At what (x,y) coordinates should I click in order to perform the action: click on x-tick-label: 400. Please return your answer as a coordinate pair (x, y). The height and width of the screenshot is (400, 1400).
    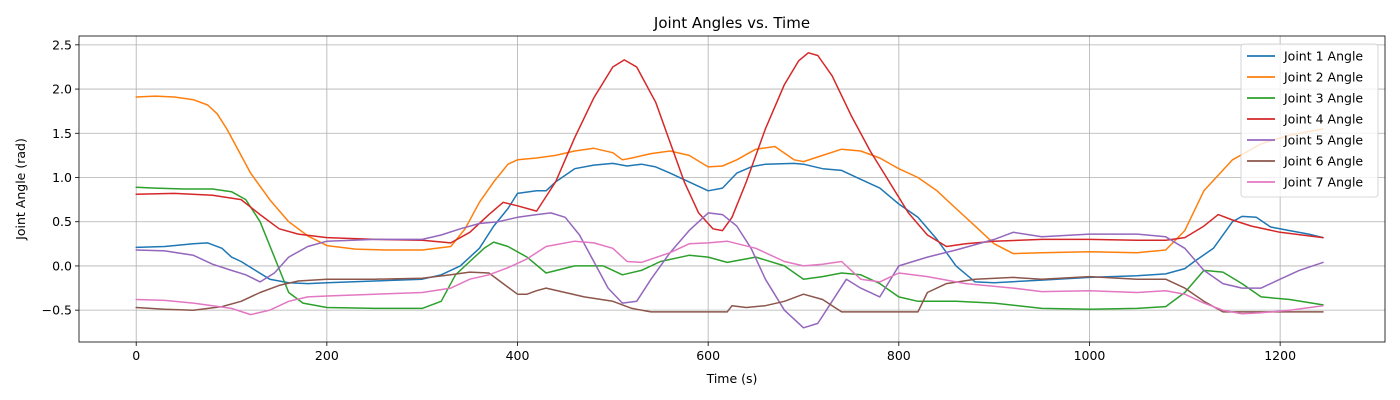
    Looking at the image, I should click on (518, 355).